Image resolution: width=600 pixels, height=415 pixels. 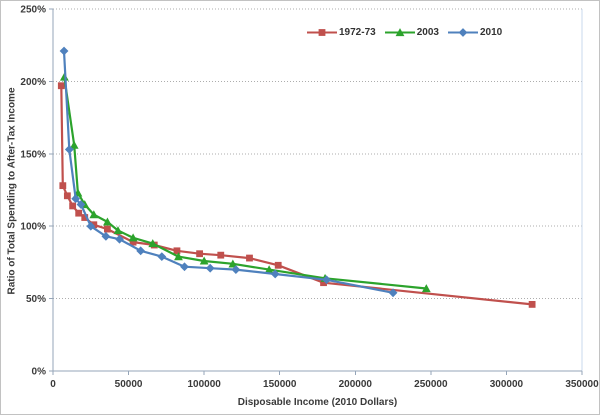 I want to click on x-axis-title: Disposable Income (2010 Dollars), so click(x=317, y=402).